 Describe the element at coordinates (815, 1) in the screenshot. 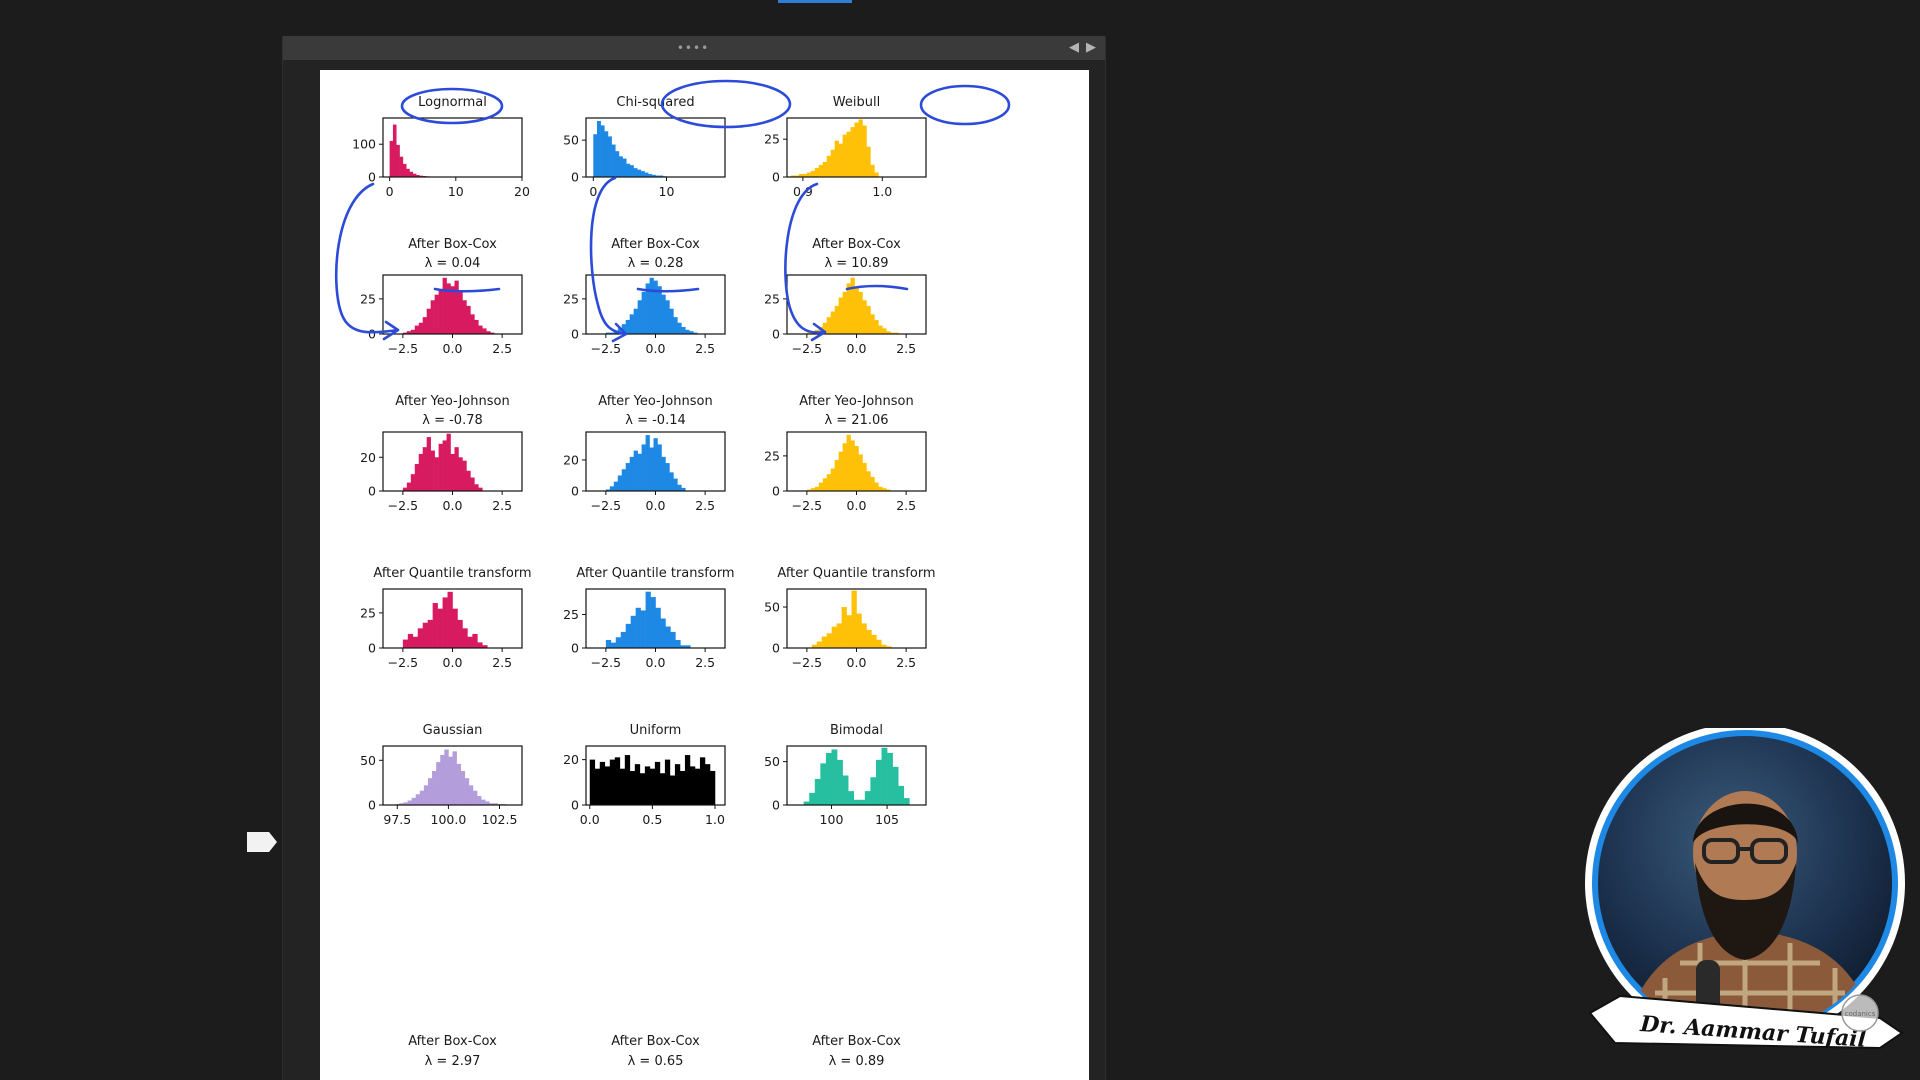

I see `active-tab-indicator` at that location.